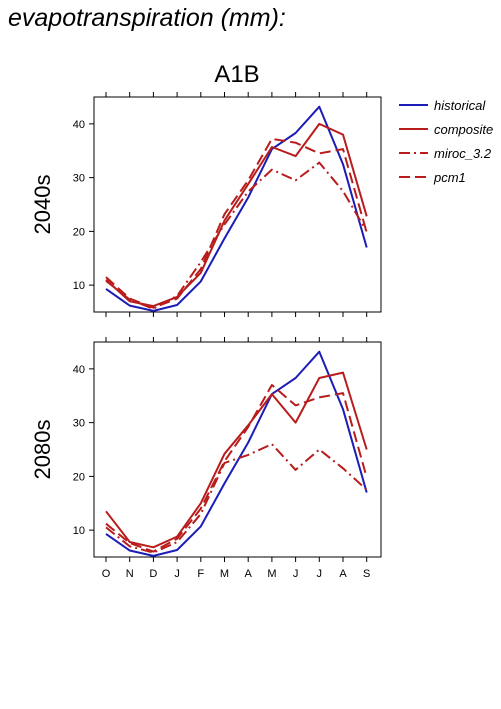  Describe the element at coordinates (449, 177) in the screenshot. I see `legend-label: pcm1` at that location.